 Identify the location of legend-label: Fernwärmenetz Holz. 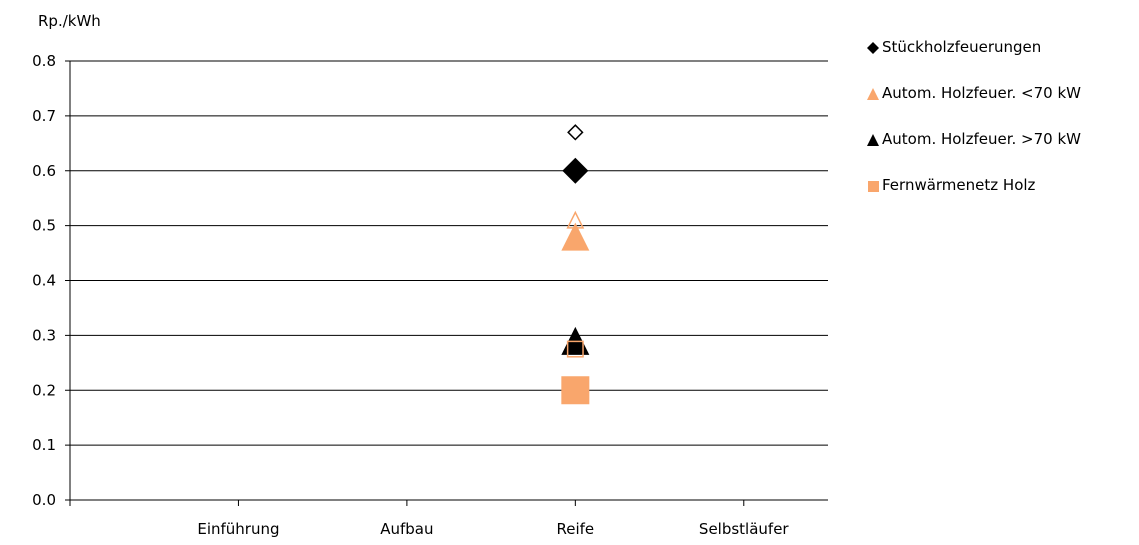
(959, 185).